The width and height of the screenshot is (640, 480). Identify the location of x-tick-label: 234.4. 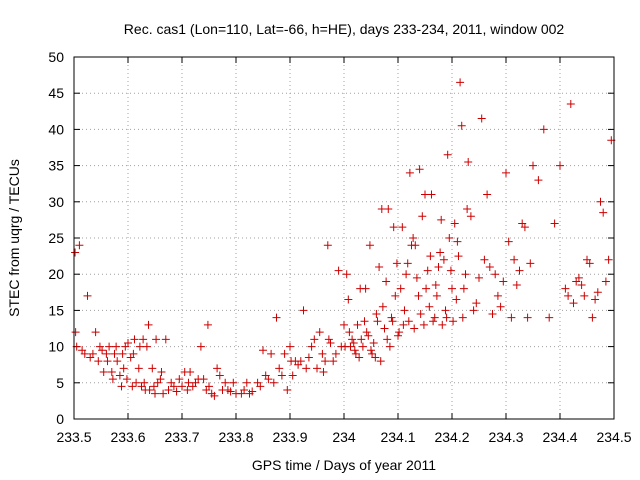
(559, 437).